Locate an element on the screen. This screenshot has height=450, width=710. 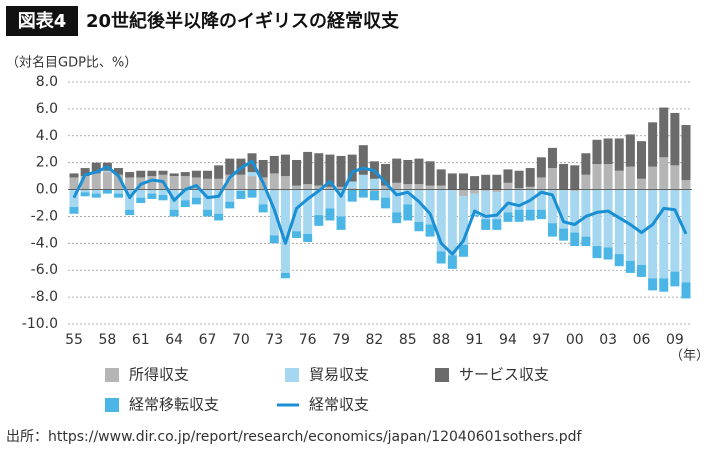
y-tick-label: 6.0 is located at coordinates (47, 109).